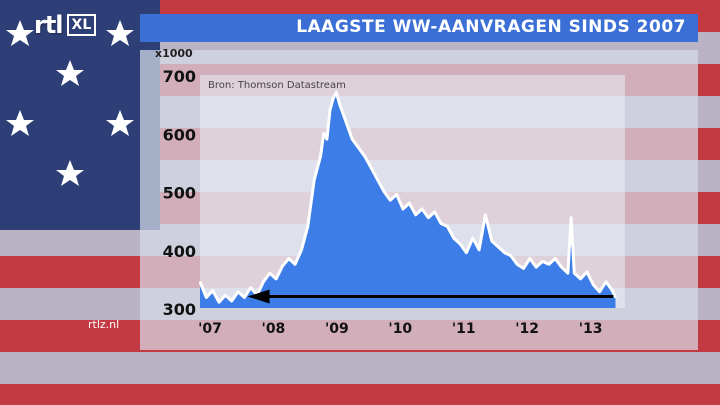  What do you see at coordinates (179, 309) in the screenshot?
I see `y-tick-label: 300` at bounding box center [179, 309].